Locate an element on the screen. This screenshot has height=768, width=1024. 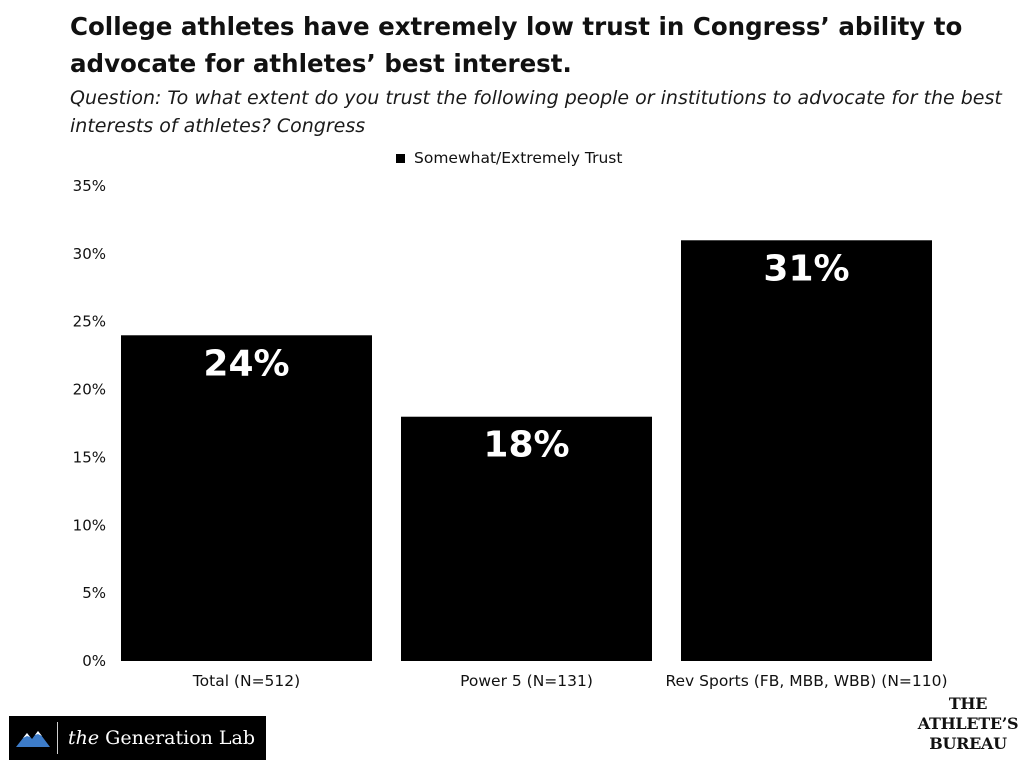
mountain-logo-icon is located at coordinates (33, 738).